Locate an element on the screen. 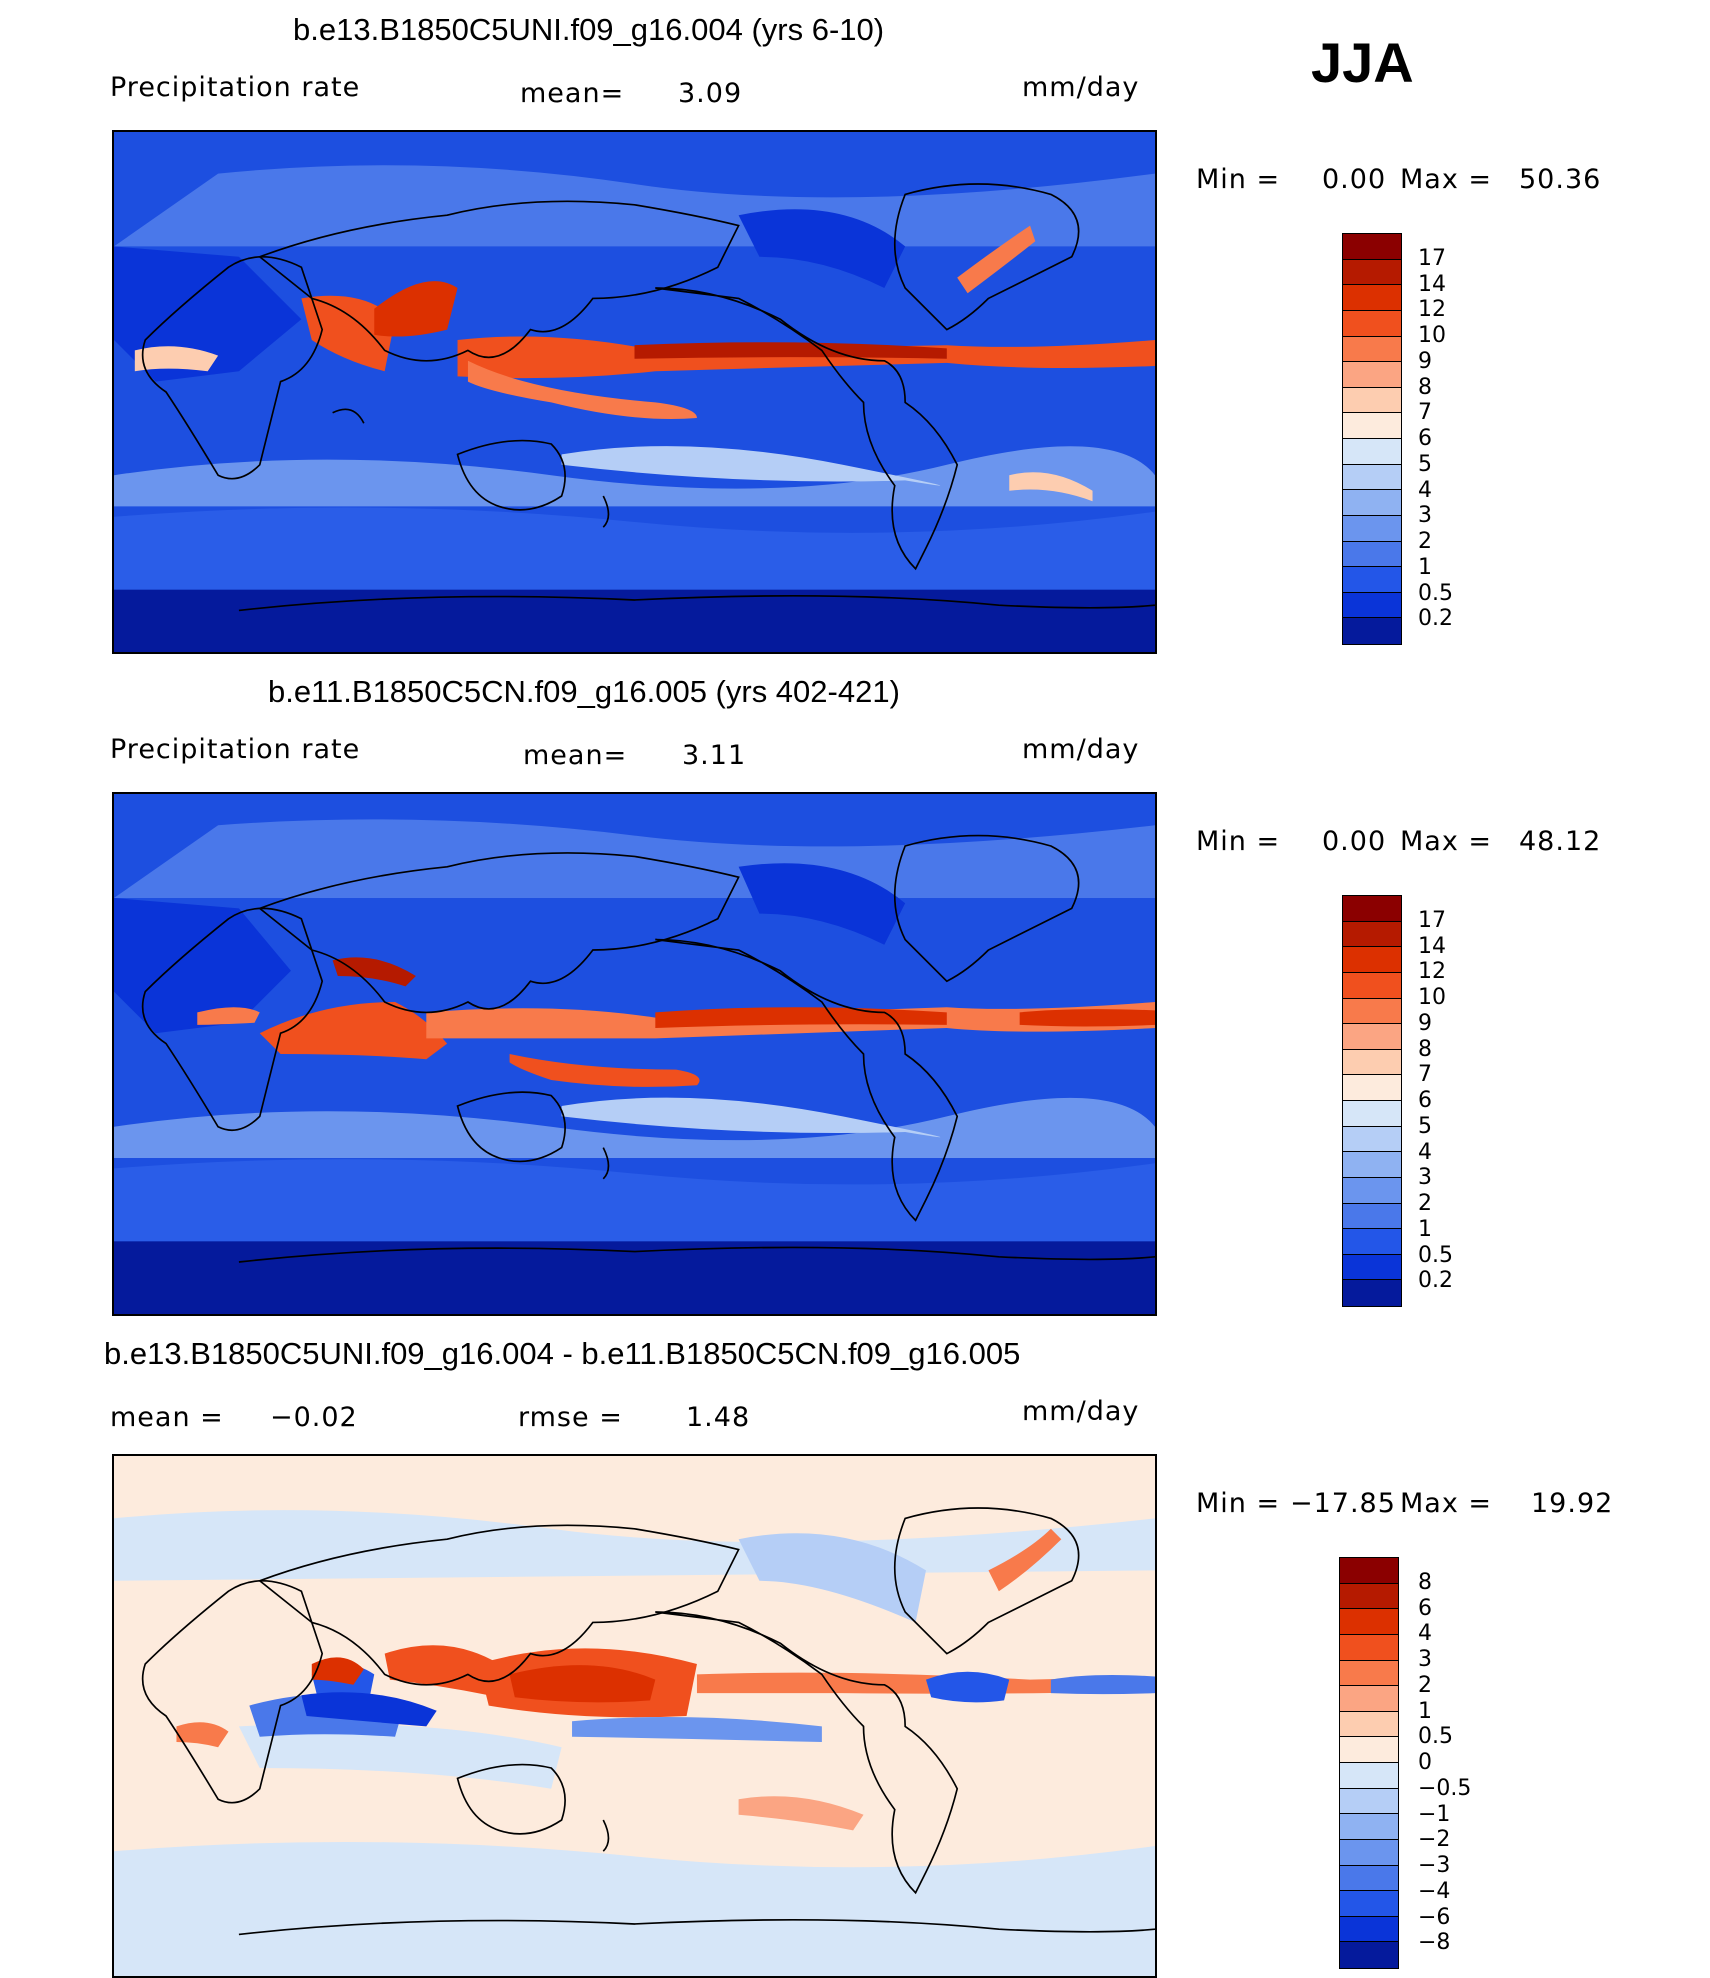 The height and width of the screenshot is (1978, 1710). panel-top-mean-label: mean= is located at coordinates (572, 93).